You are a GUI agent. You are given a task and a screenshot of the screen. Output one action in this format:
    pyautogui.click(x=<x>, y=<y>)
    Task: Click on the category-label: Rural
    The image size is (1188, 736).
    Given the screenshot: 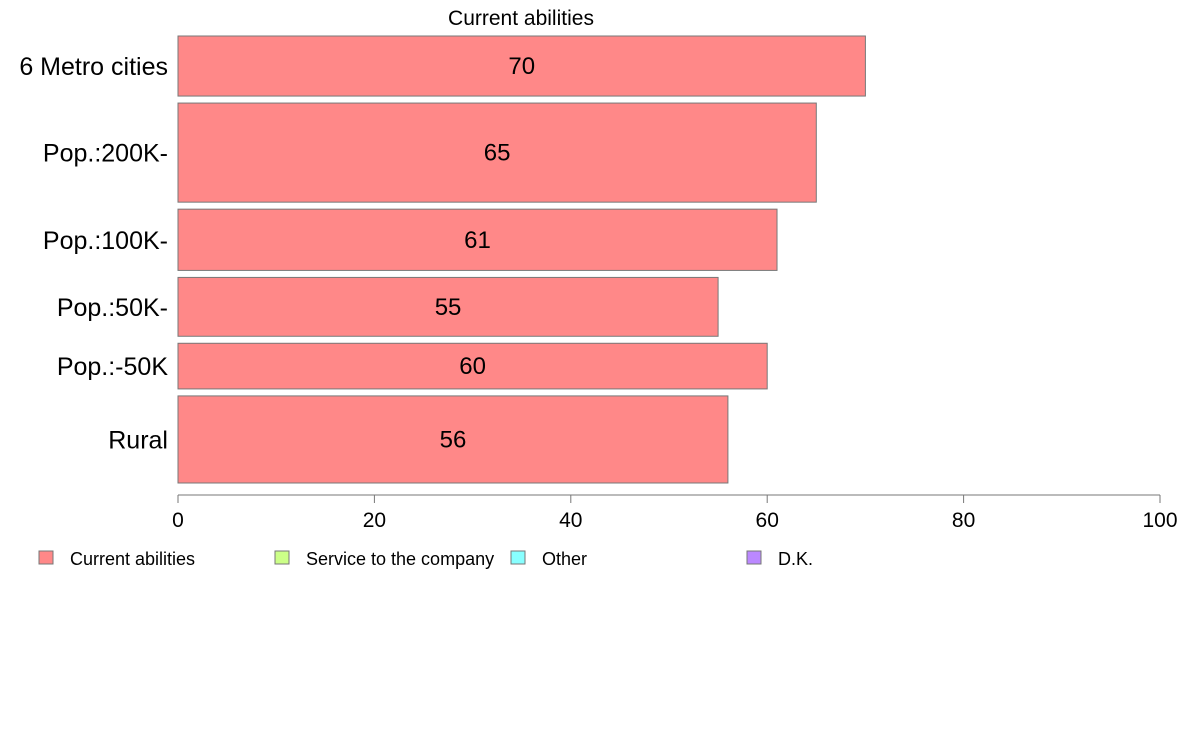 What is the action you would take?
    pyautogui.click(x=138, y=440)
    